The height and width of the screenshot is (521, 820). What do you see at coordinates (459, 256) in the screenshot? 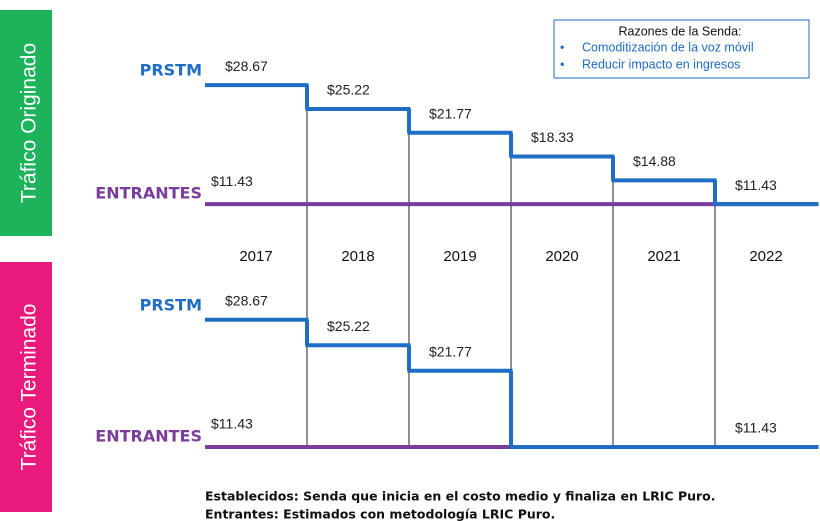
I see `x-tick-label: 2019` at bounding box center [459, 256].